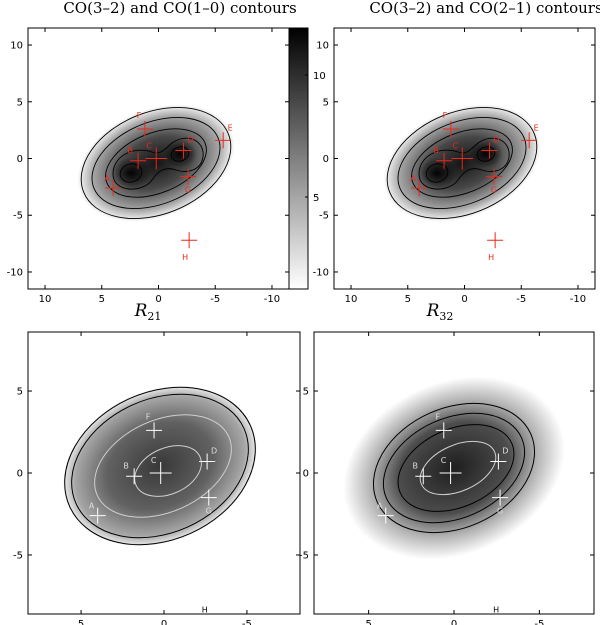 This screenshot has height=625, width=600. I want to click on panel-4-image, so click(454, 468).